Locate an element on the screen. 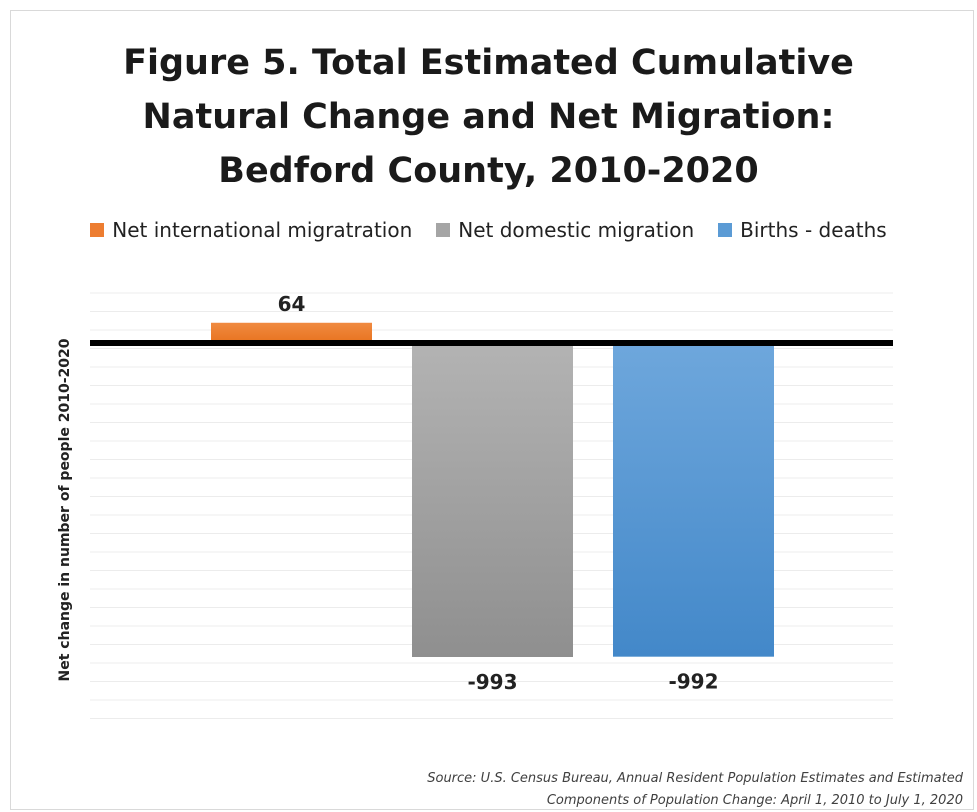 This screenshot has width=977, height=812. data-label-births-deaths: -992 is located at coordinates (693, 682).